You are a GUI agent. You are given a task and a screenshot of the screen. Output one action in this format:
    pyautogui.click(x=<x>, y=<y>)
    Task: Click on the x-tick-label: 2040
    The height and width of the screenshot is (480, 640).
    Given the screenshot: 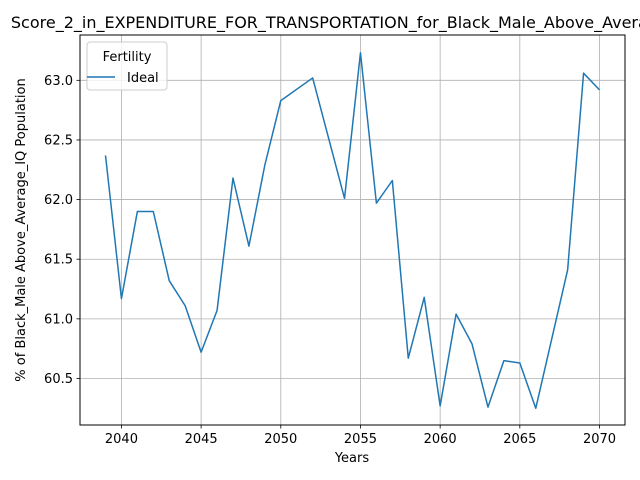 What is the action you would take?
    pyautogui.click(x=121, y=439)
    